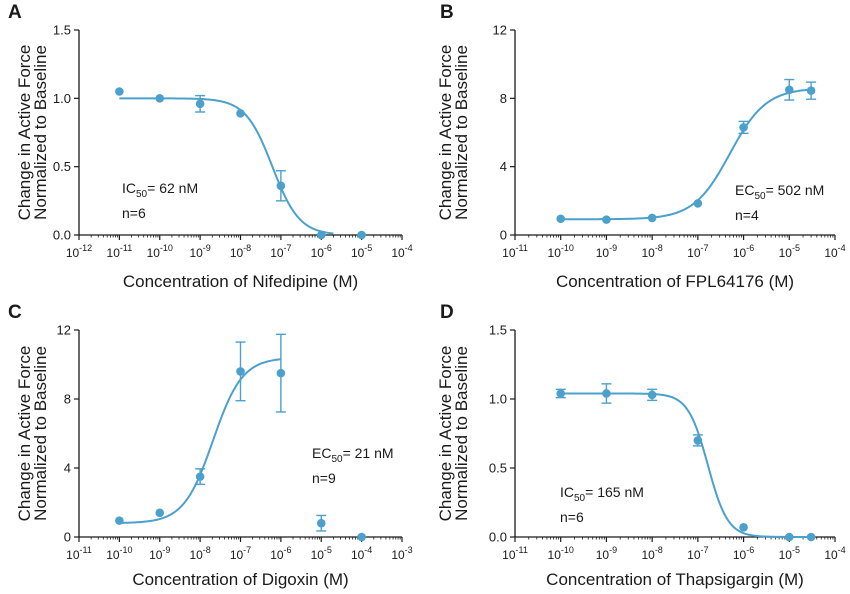 The width and height of the screenshot is (850, 594). Describe the element at coordinates (561, 553) in the screenshot. I see `panel-d-x-tick-label: 10⁻¹⁰` at that location.